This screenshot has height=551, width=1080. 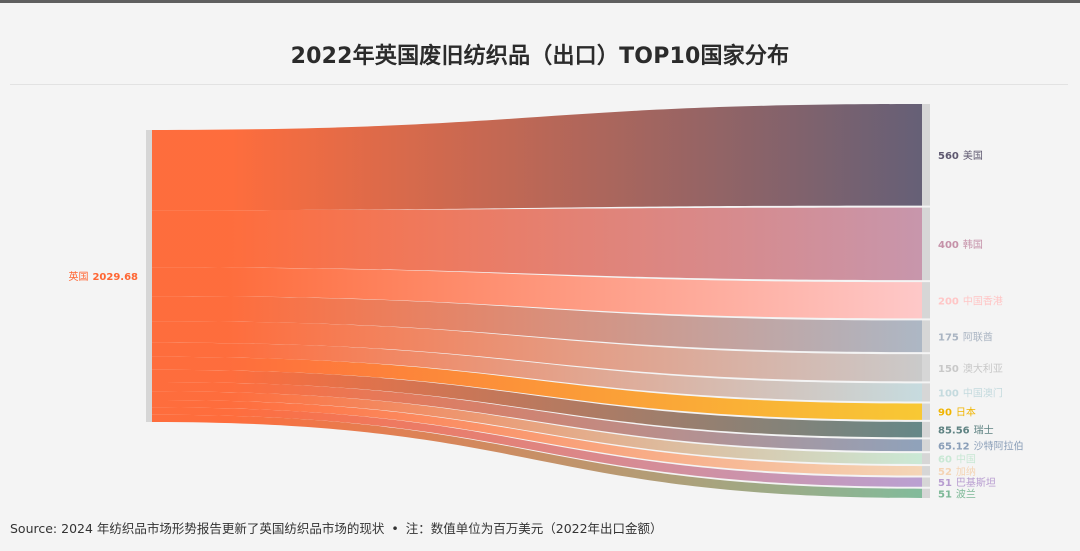 What do you see at coordinates (970, 300) in the screenshot?
I see `target-label-2: 200 中国香港` at bounding box center [970, 300].